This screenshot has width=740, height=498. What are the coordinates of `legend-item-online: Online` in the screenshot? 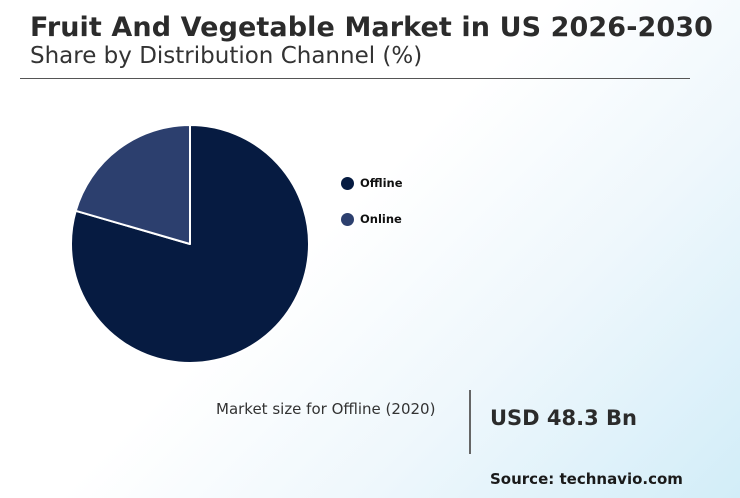 It's located at (372, 219).